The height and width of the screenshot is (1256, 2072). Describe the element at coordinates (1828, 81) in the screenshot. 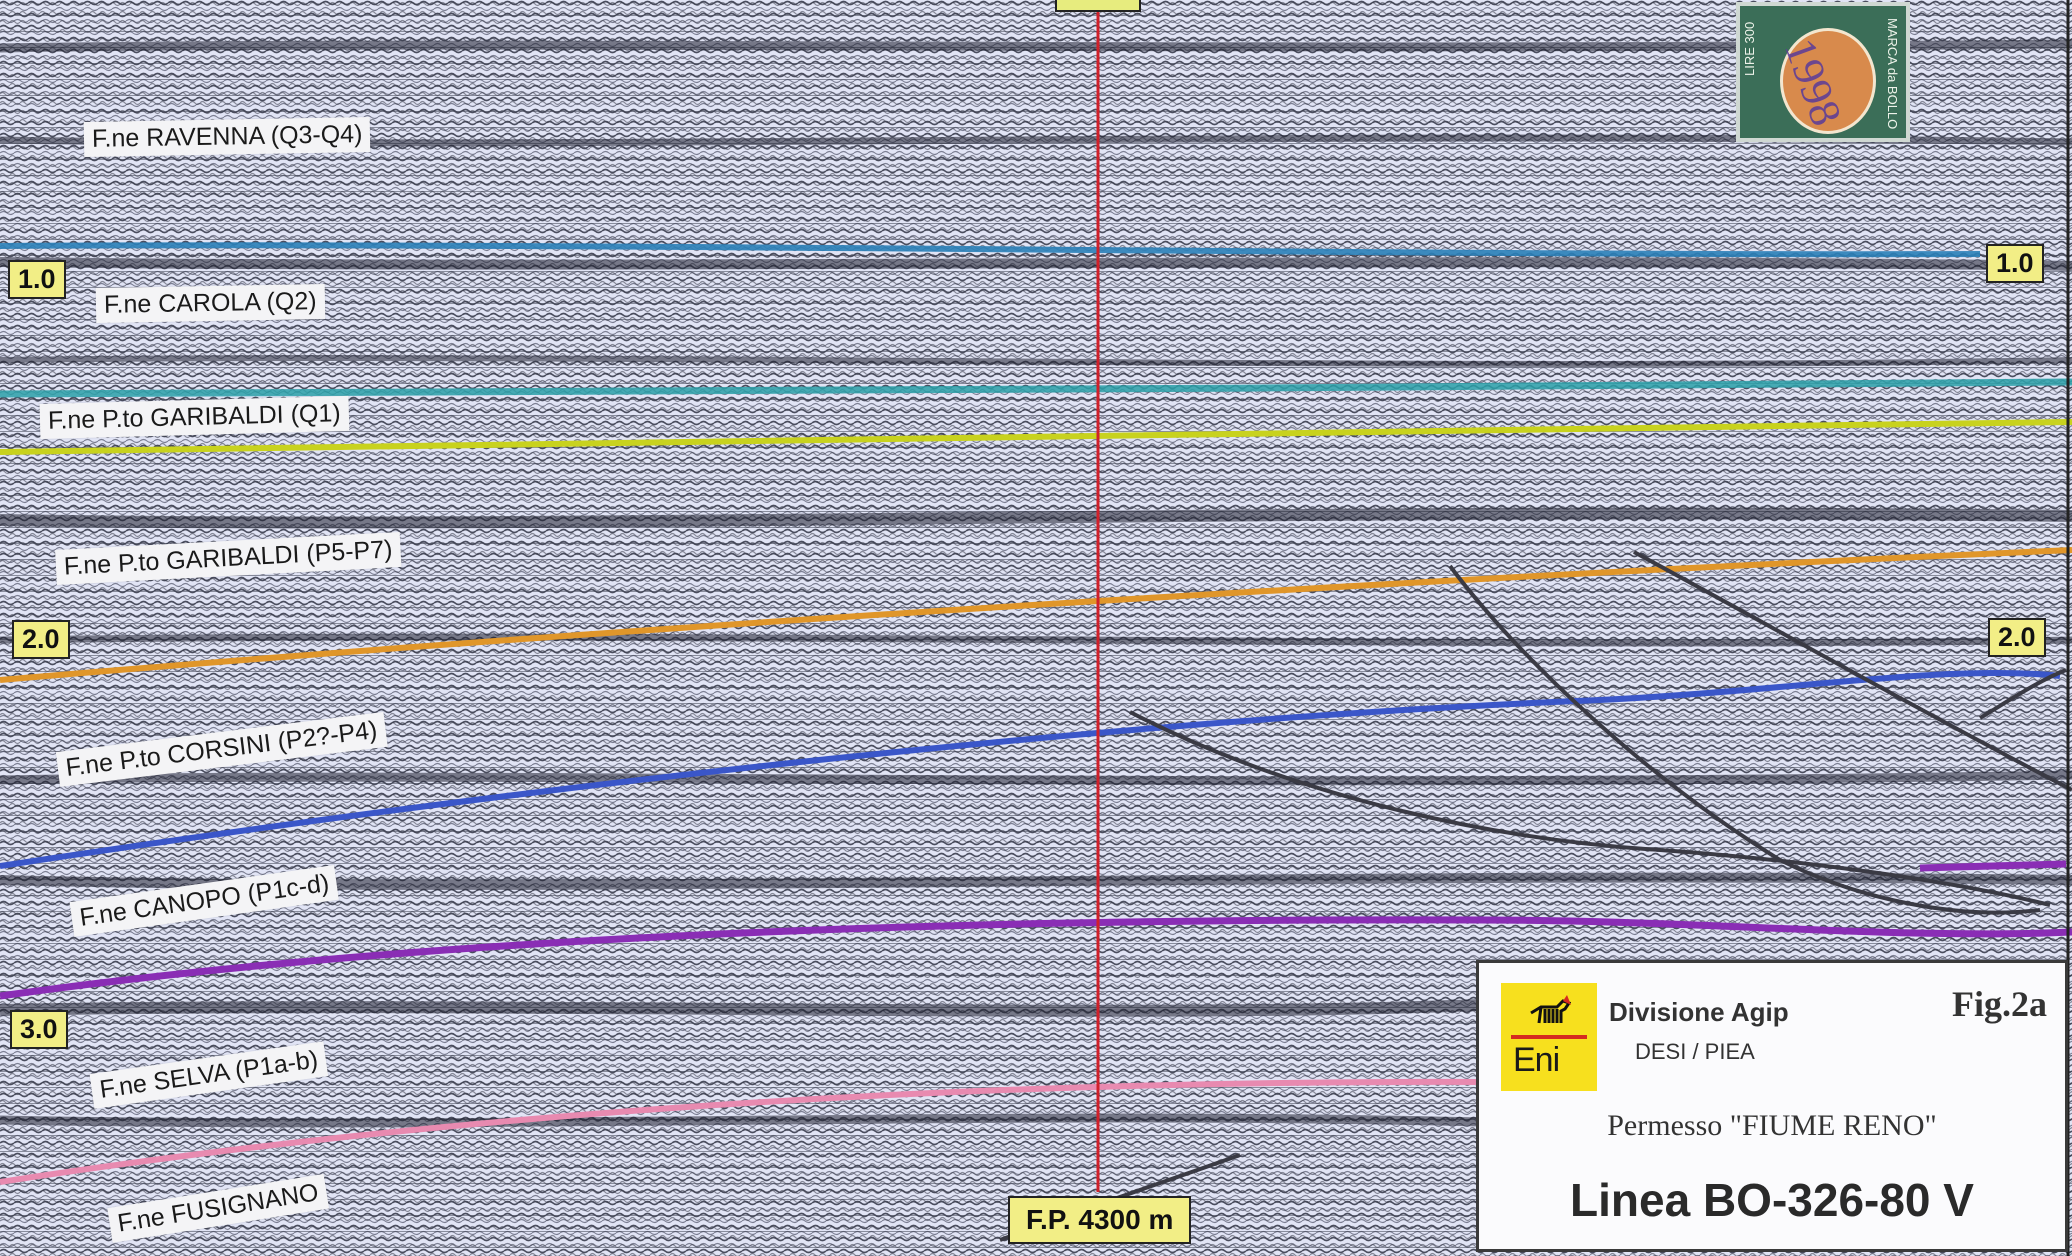

I see `stamp-portrait` at that location.